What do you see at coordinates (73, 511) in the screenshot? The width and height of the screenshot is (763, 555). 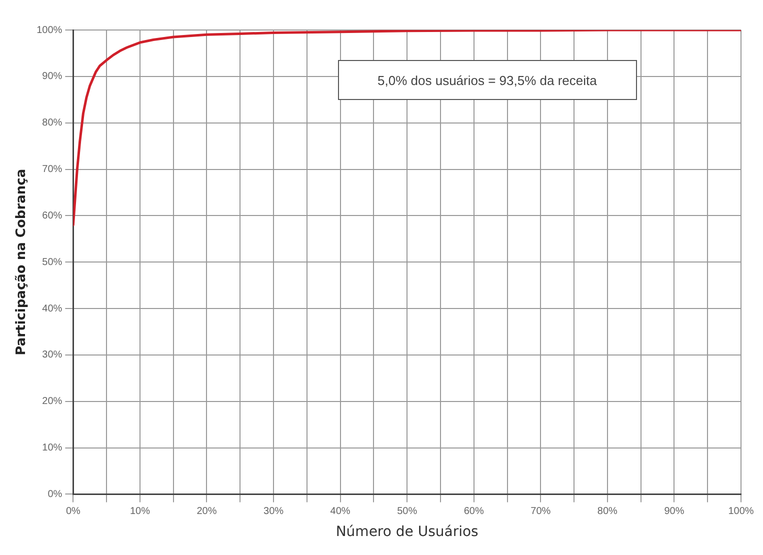 I see `x-tick-label: 0%` at bounding box center [73, 511].